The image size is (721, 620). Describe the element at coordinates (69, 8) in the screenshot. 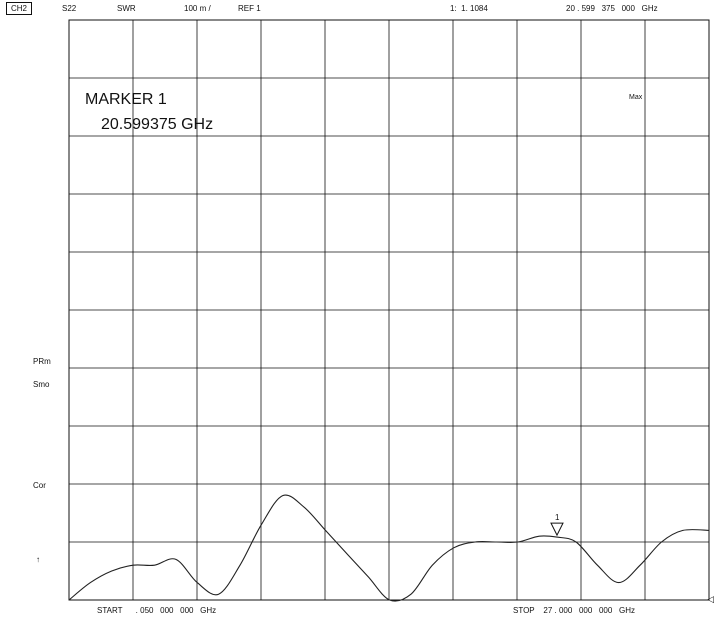

I see `param-label: S22` at that location.